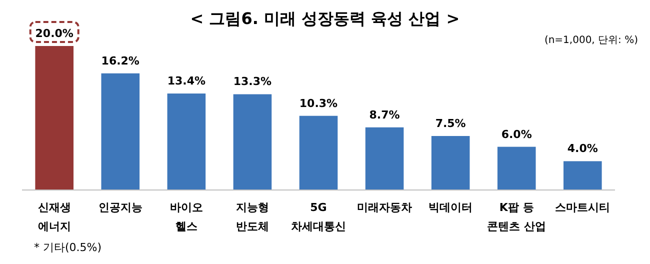 This screenshot has width=650, height=264. Describe the element at coordinates (120, 207) in the screenshot. I see `x-tick-label: 인공지능` at that location.